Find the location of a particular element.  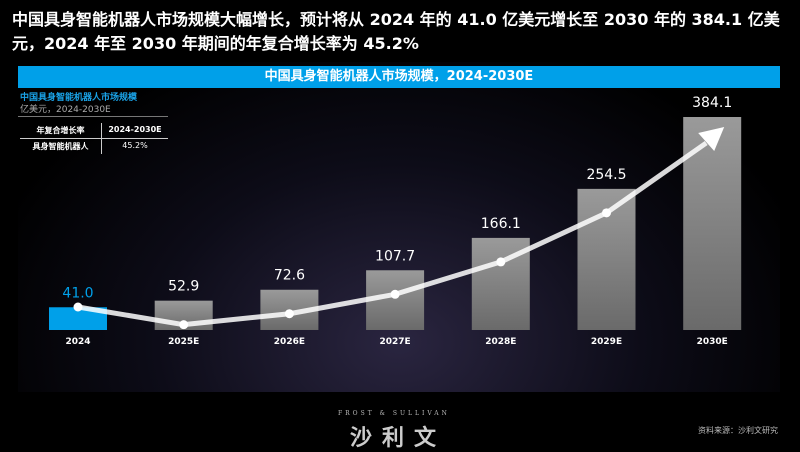

x-tick-label: 2027E is located at coordinates (394, 342).